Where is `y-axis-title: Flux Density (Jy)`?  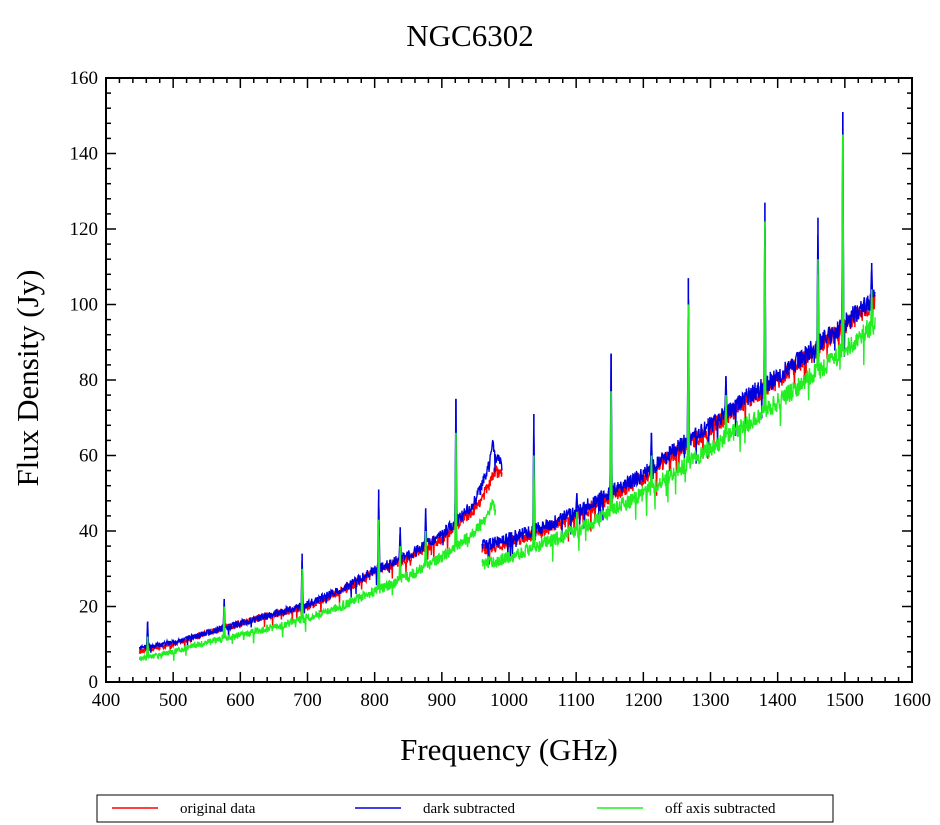
y-axis-title: Flux Density (Jy) is located at coordinates (27, 378).